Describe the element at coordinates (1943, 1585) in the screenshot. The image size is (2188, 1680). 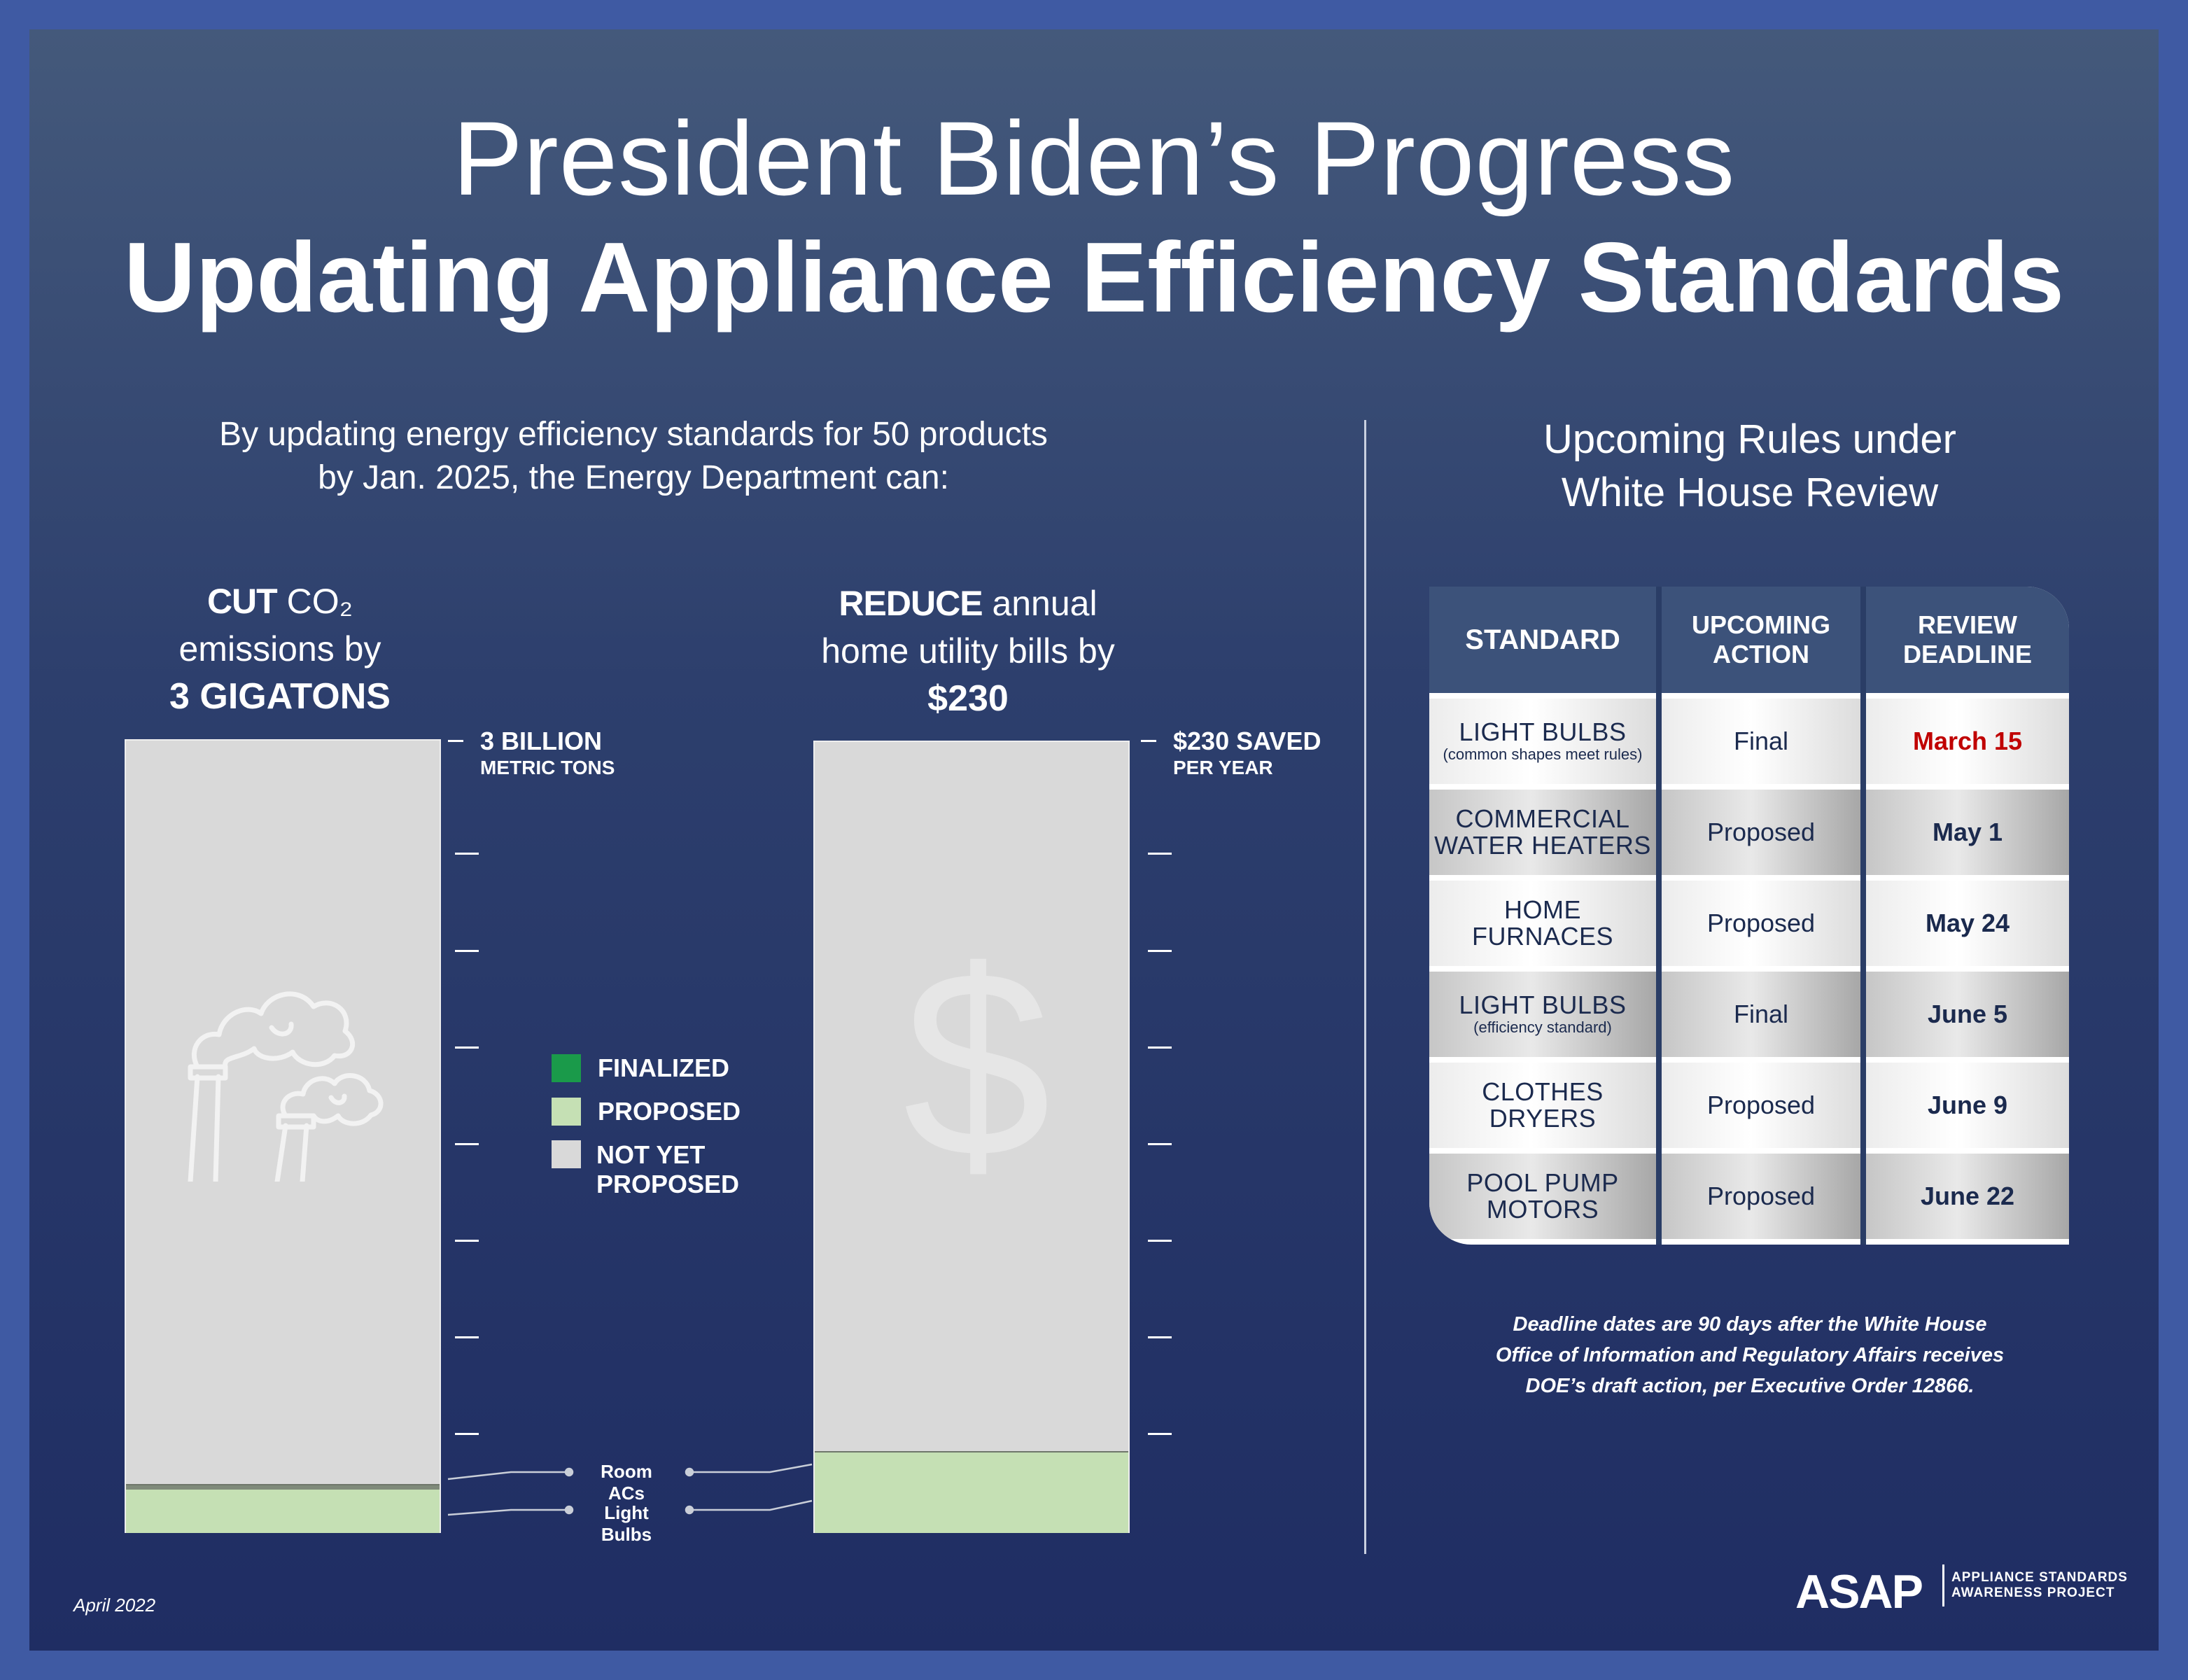
I see `logo-divider` at that location.